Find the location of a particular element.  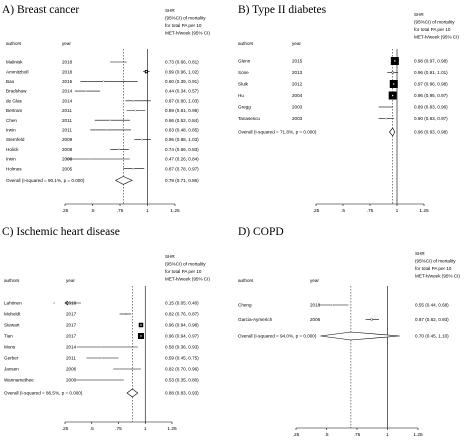

study-author: Bradshaw is located at coordinates (16, 91).